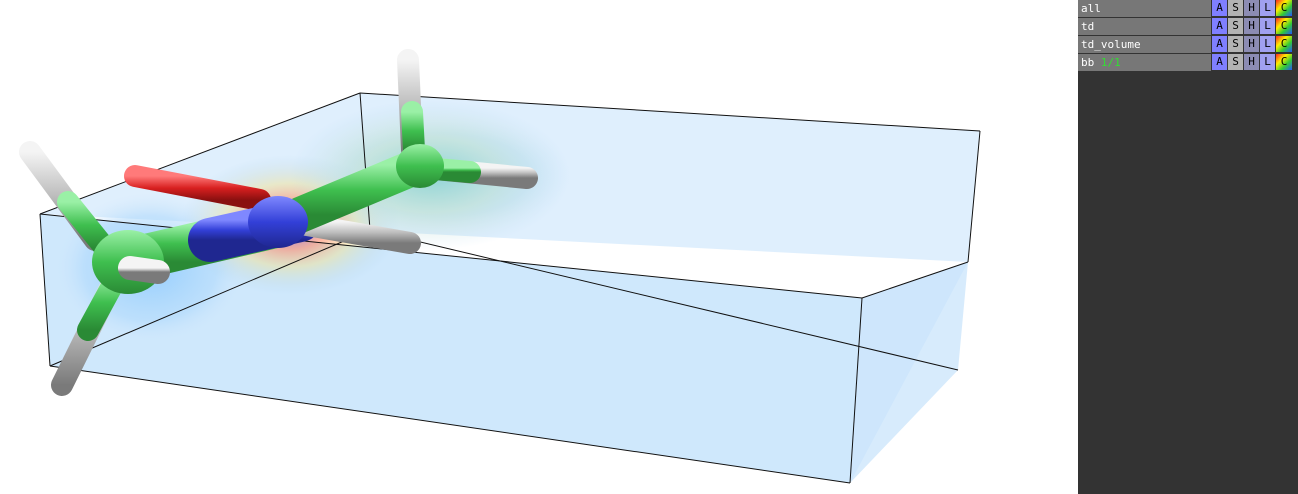  Describe the element at coordinates (420, 166) in the screenshot. I see `carbon-atom` at that location.